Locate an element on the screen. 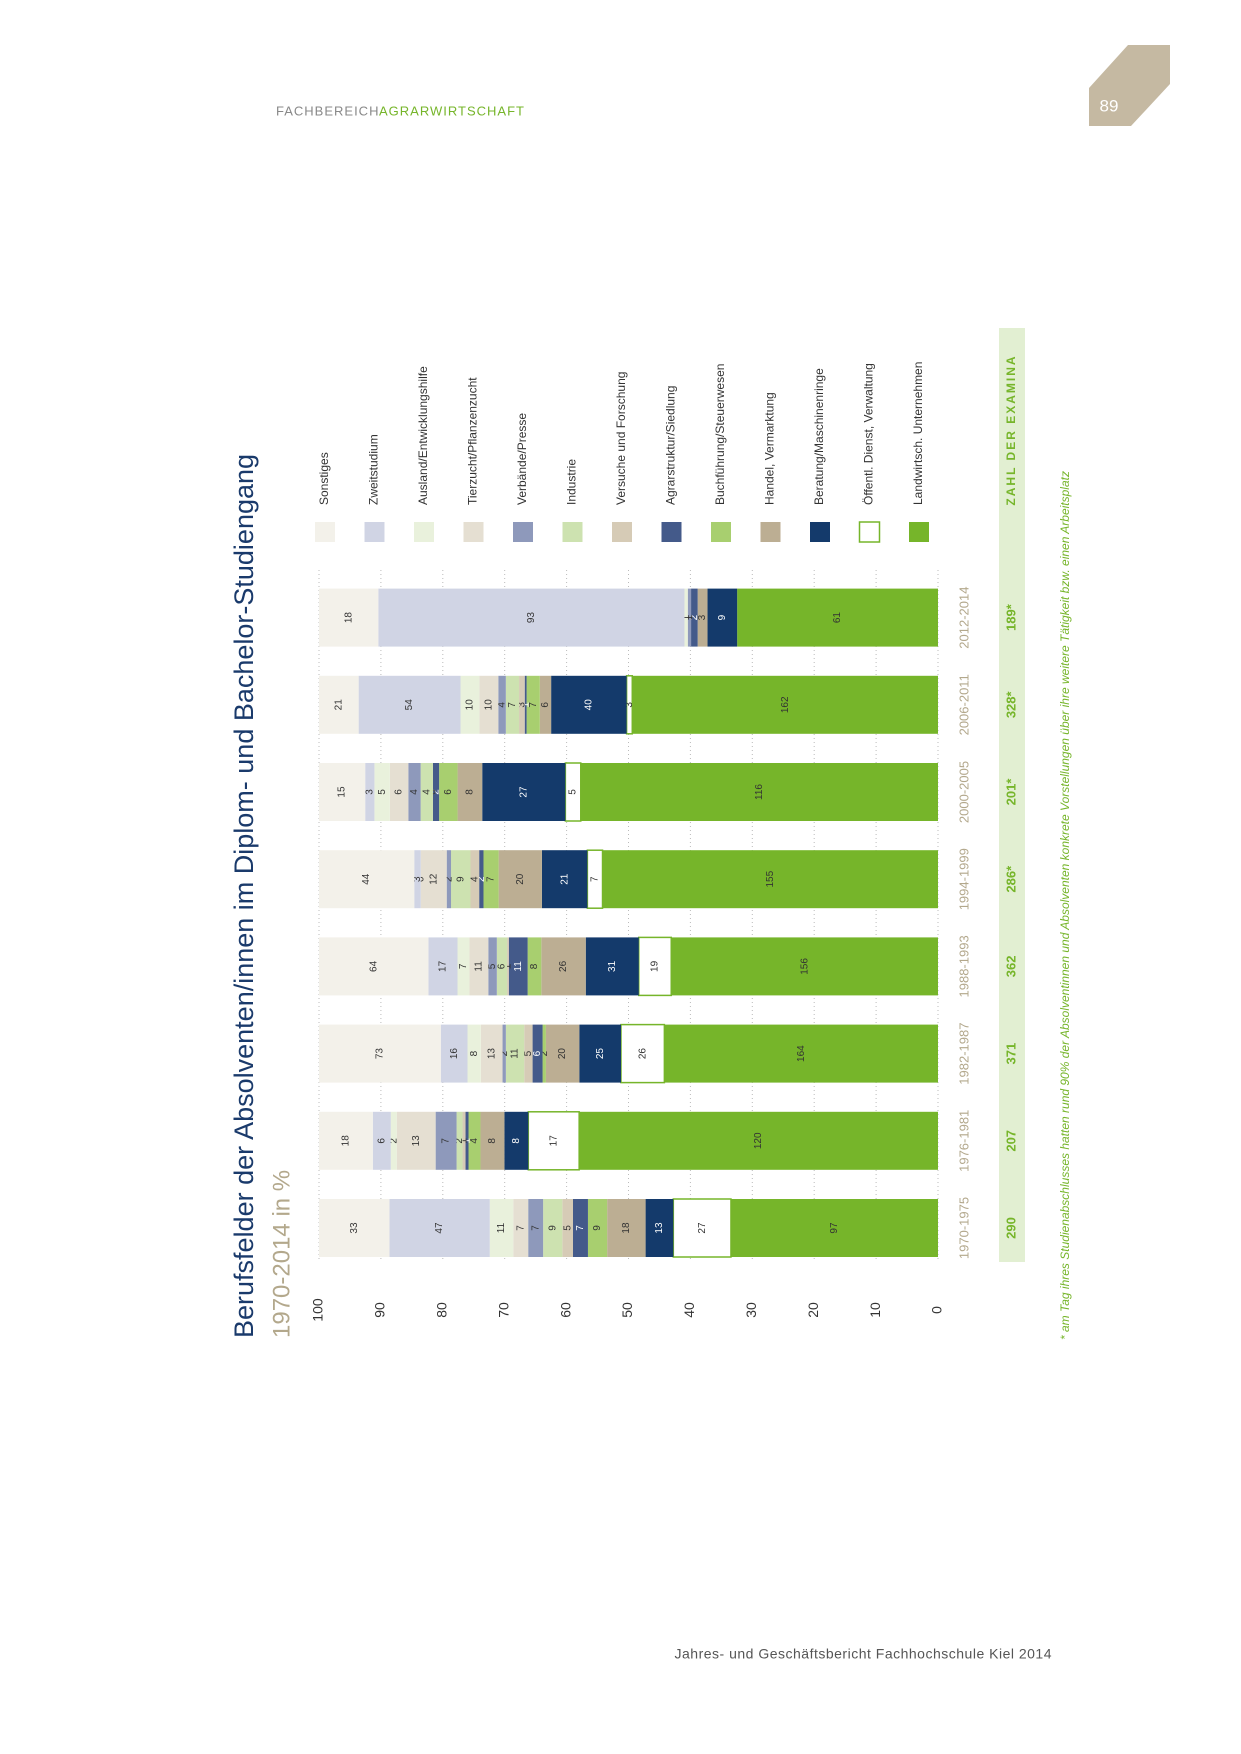  data-label: 4 is located at coordinates (414, 792).